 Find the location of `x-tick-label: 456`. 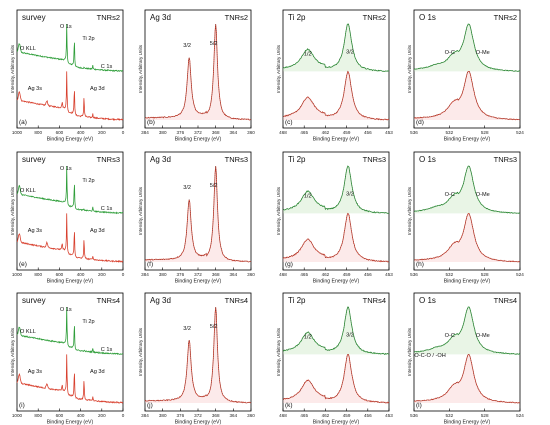

x-tick-label: 456 is located at coordinates (368, 132).